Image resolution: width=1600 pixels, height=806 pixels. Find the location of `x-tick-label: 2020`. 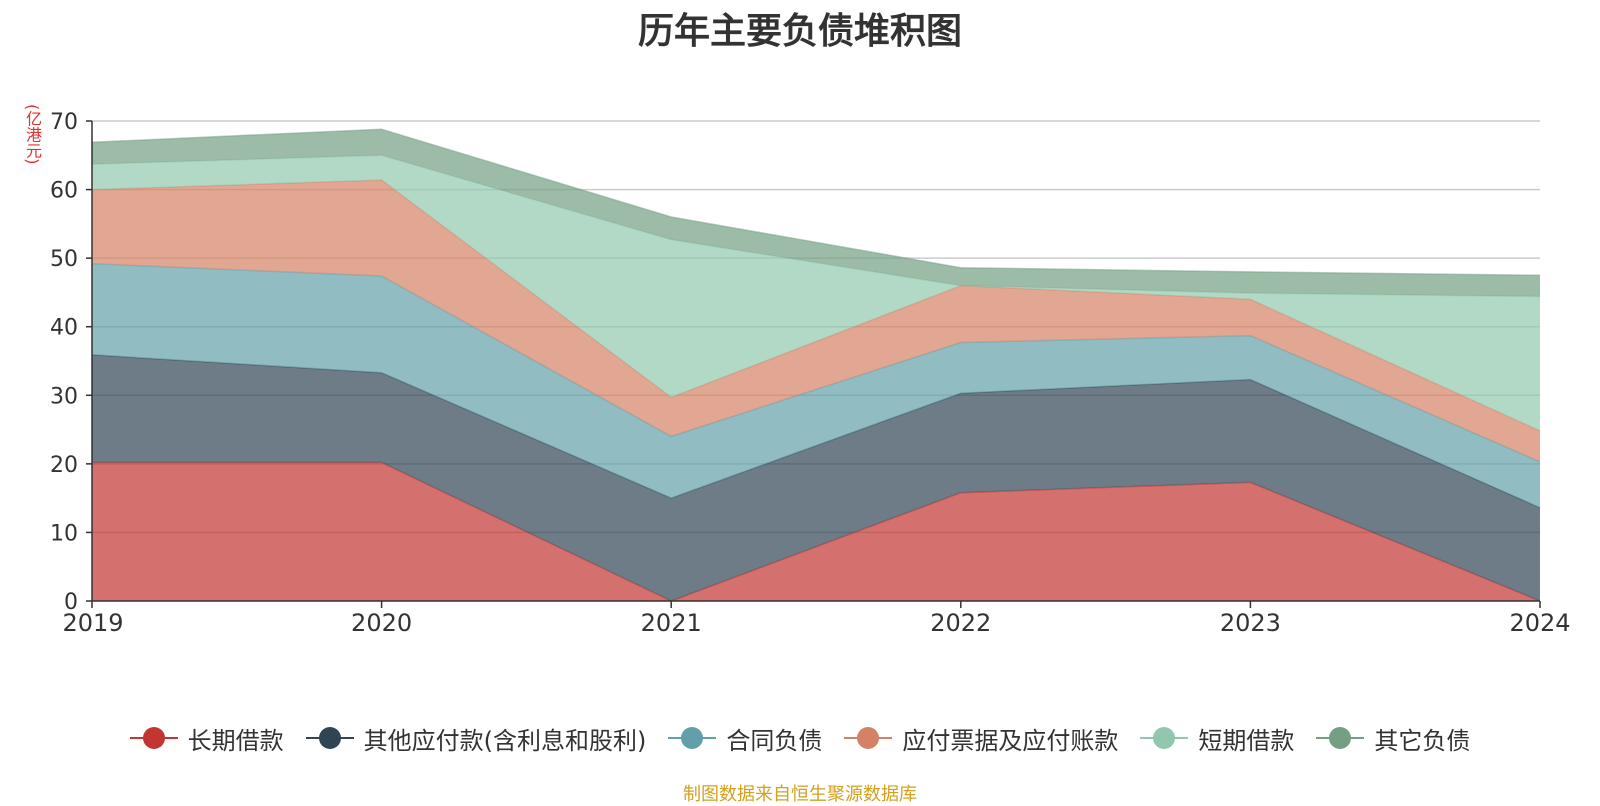

x-tick-label: 2020 is located at coordinates (381, 623).